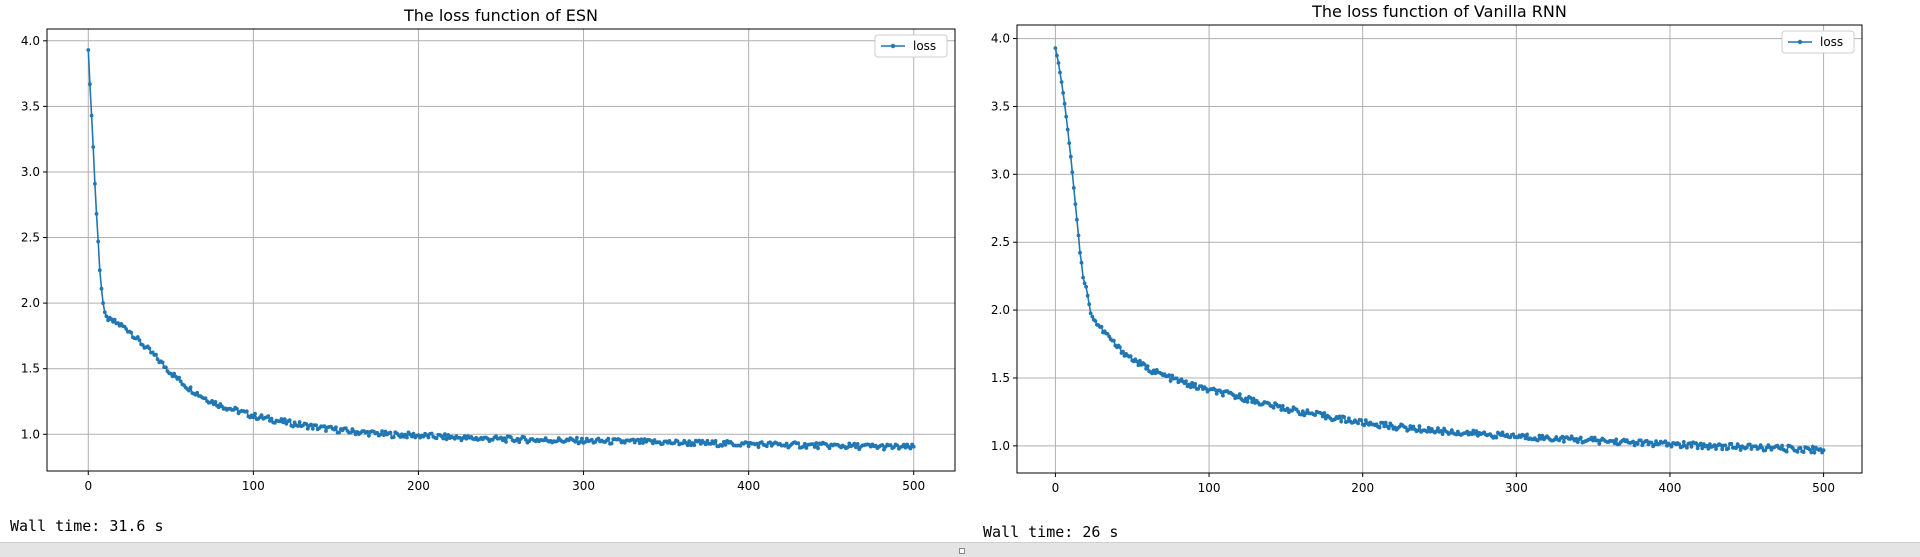 Image resolution: width=1920 pixels, height=557 pixels. Describe the element at coordinates (1051, 532) in the screenshot. I see `walltime-rnn-output: Wall time: 26 s` at that location.